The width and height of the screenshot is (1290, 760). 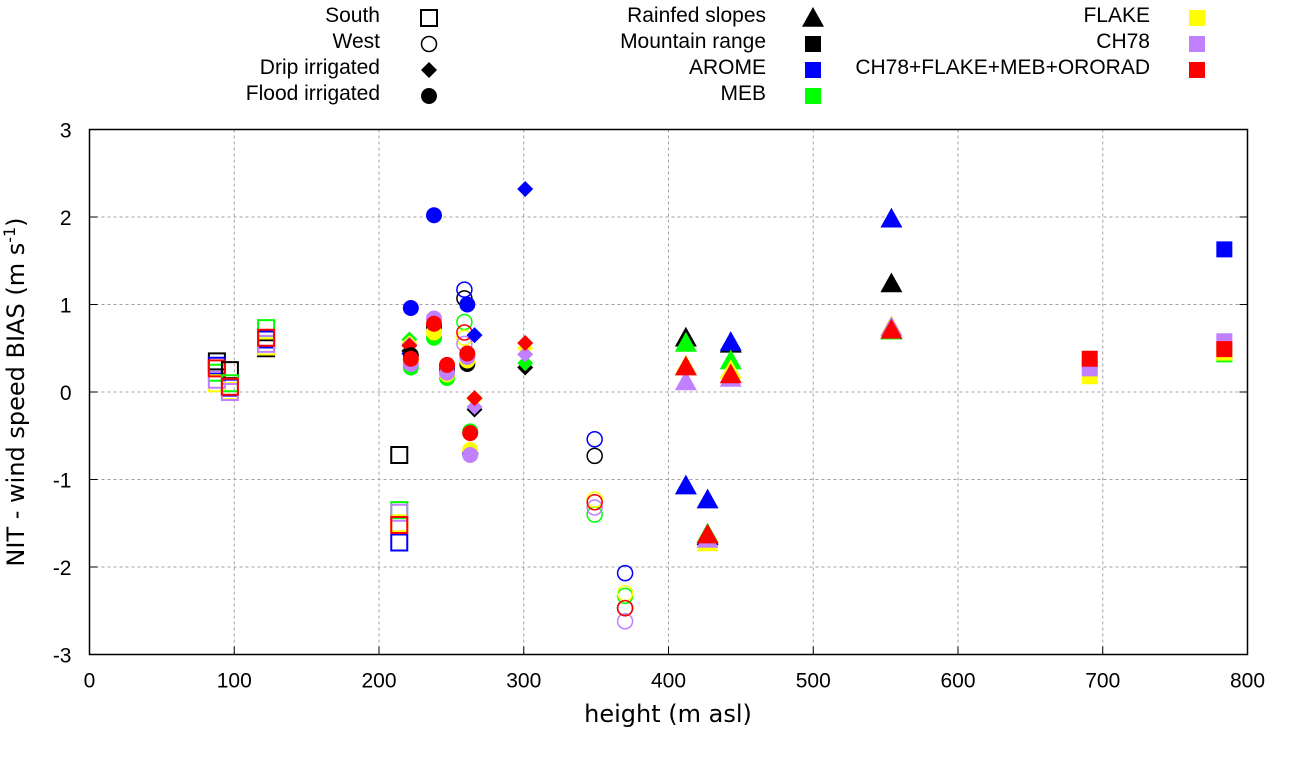 I want to click on legend-item: FLAKE, so click(x=1144, y=15).